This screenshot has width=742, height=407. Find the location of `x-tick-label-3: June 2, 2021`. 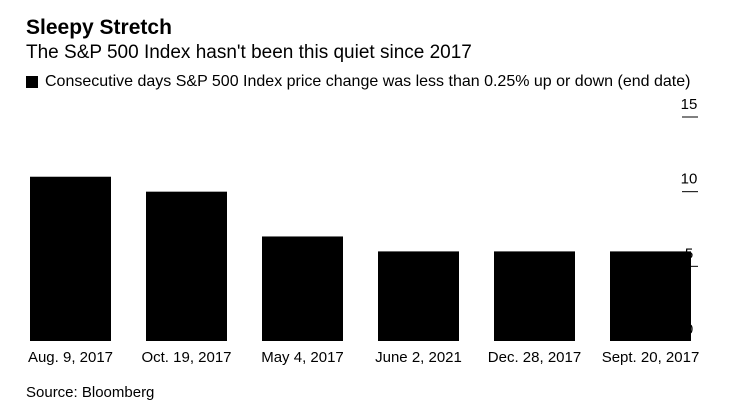

x-tick-label-3: June 2, 2021 is located at coordinates (418, 357).